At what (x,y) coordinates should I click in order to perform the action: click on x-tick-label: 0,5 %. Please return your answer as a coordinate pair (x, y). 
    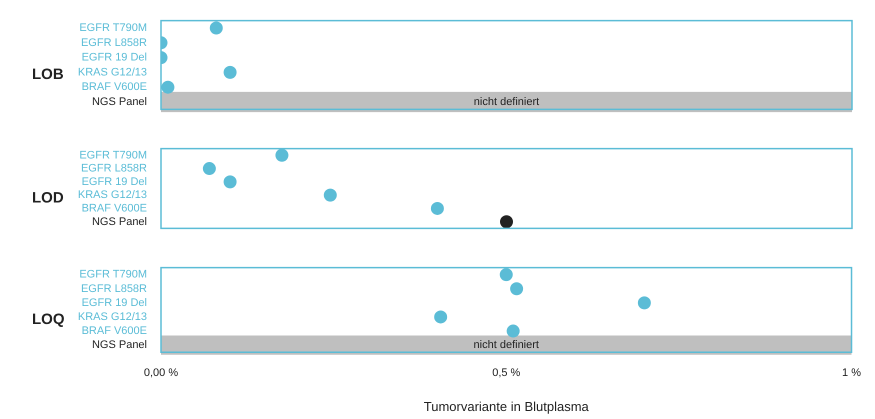
    Looking at the image, I should click on (506, 372).